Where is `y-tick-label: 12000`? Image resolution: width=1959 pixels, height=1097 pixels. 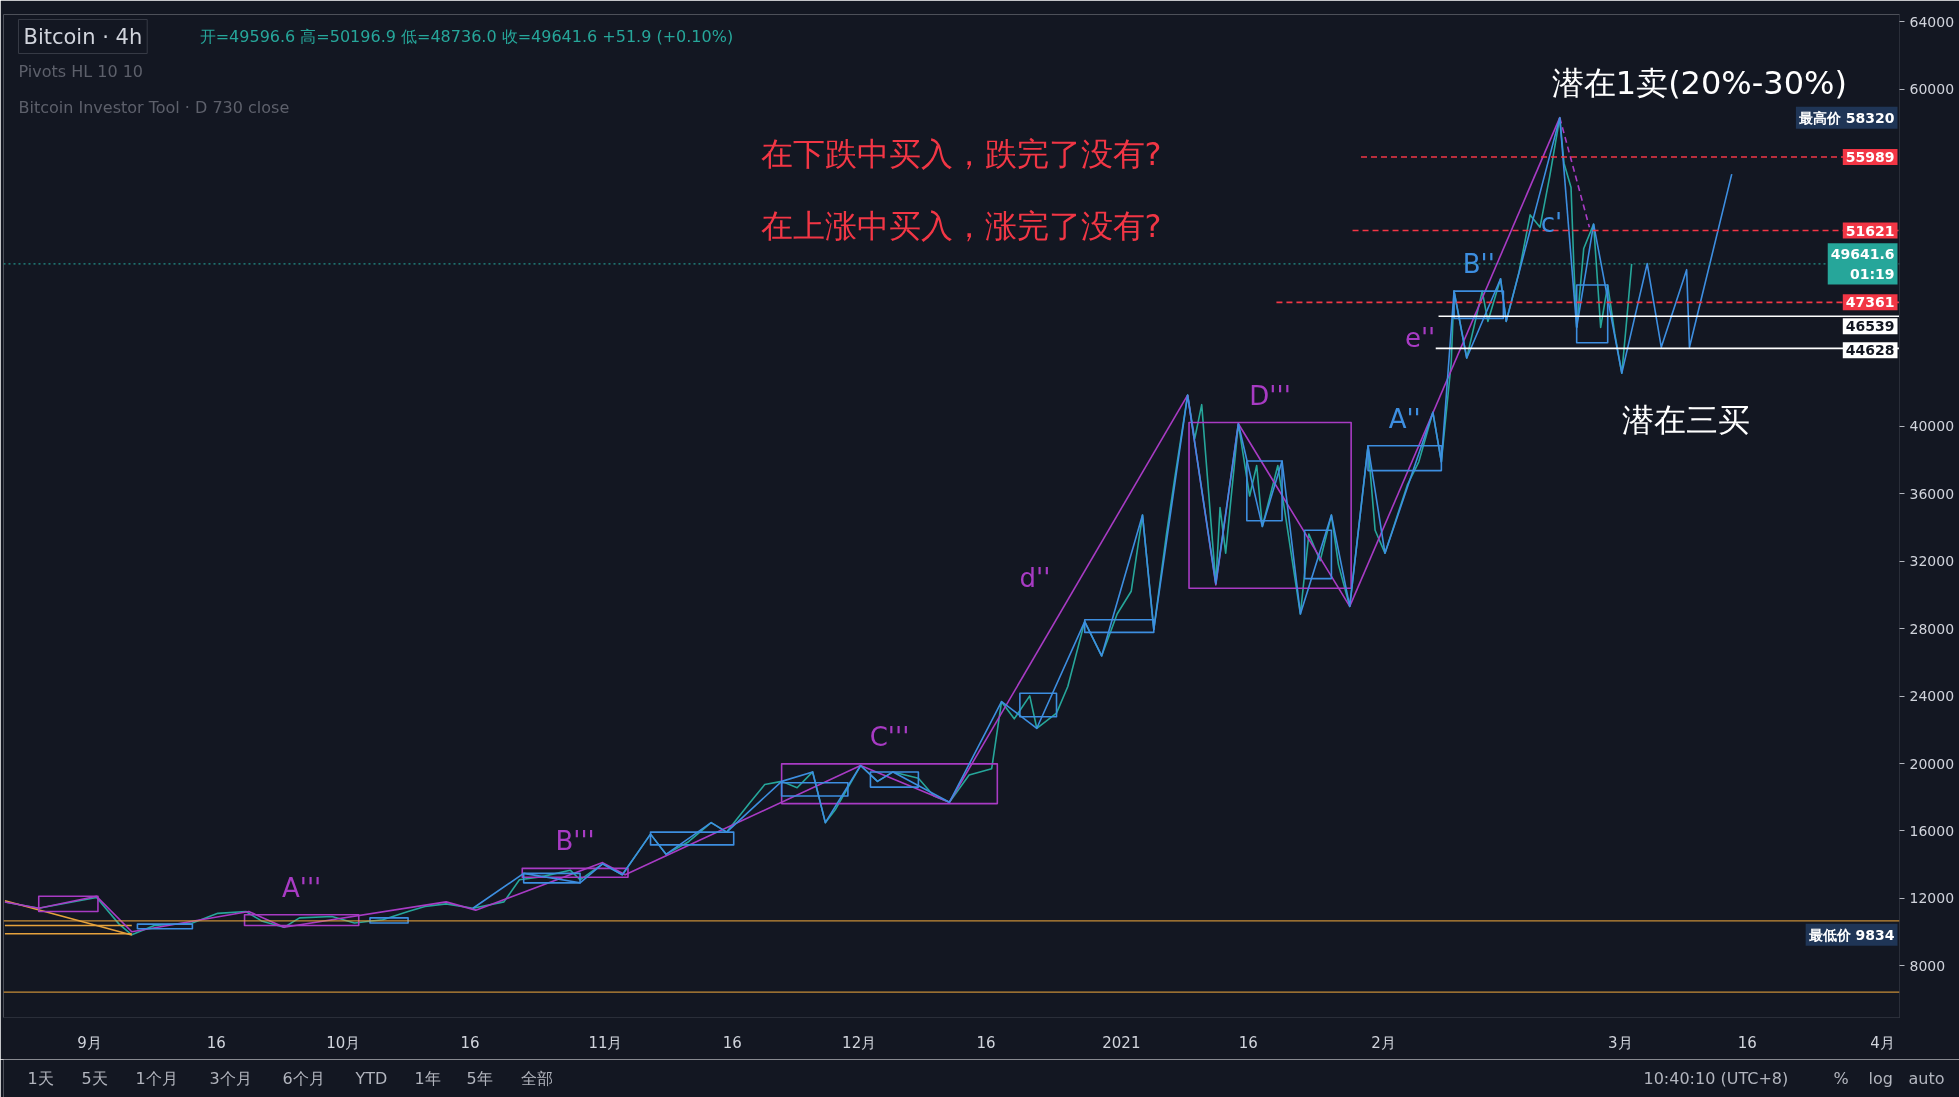
y-tick-label: 12000 is located at coordinates (1932, 898).